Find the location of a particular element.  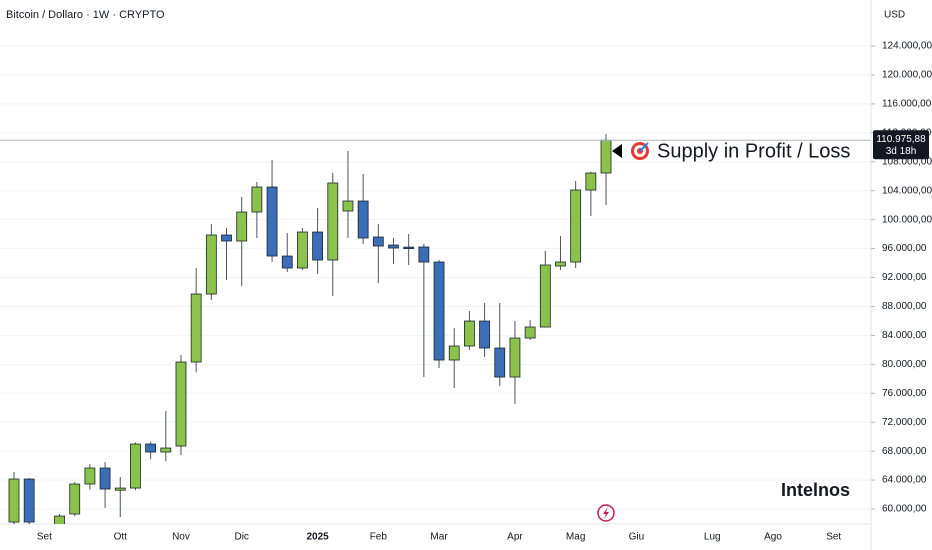

target-icon is located at coordinates (640, 151).